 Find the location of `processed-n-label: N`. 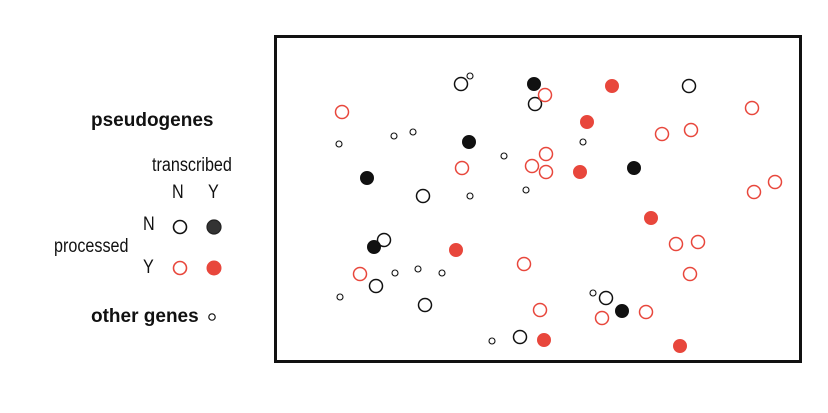

processed-n-label: N is located at coordinates (149, 224).